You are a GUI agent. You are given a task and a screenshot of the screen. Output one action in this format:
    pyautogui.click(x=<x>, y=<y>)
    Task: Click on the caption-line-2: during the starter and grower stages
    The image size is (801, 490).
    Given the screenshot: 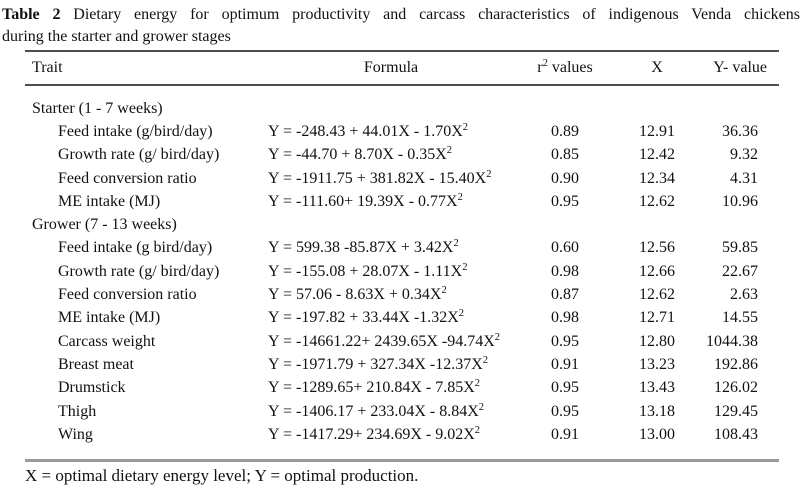 What is the action you would take?
    pyautogui.click(x=116, y=36)
    